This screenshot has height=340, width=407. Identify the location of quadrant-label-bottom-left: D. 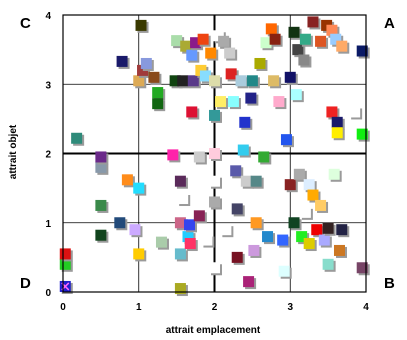
(25, 283).